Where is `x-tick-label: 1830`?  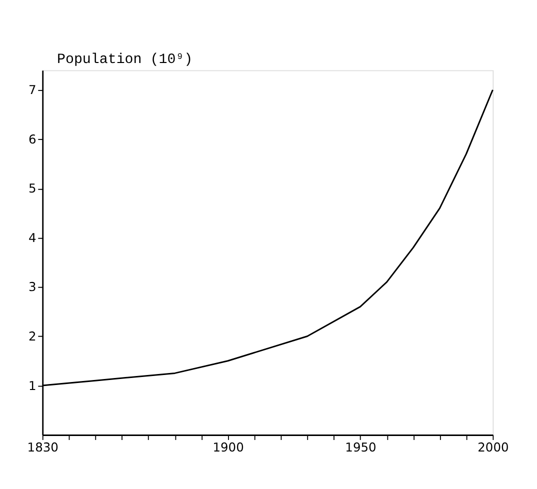
x-tick-label: 1830 is located at coordinates (42, 447).